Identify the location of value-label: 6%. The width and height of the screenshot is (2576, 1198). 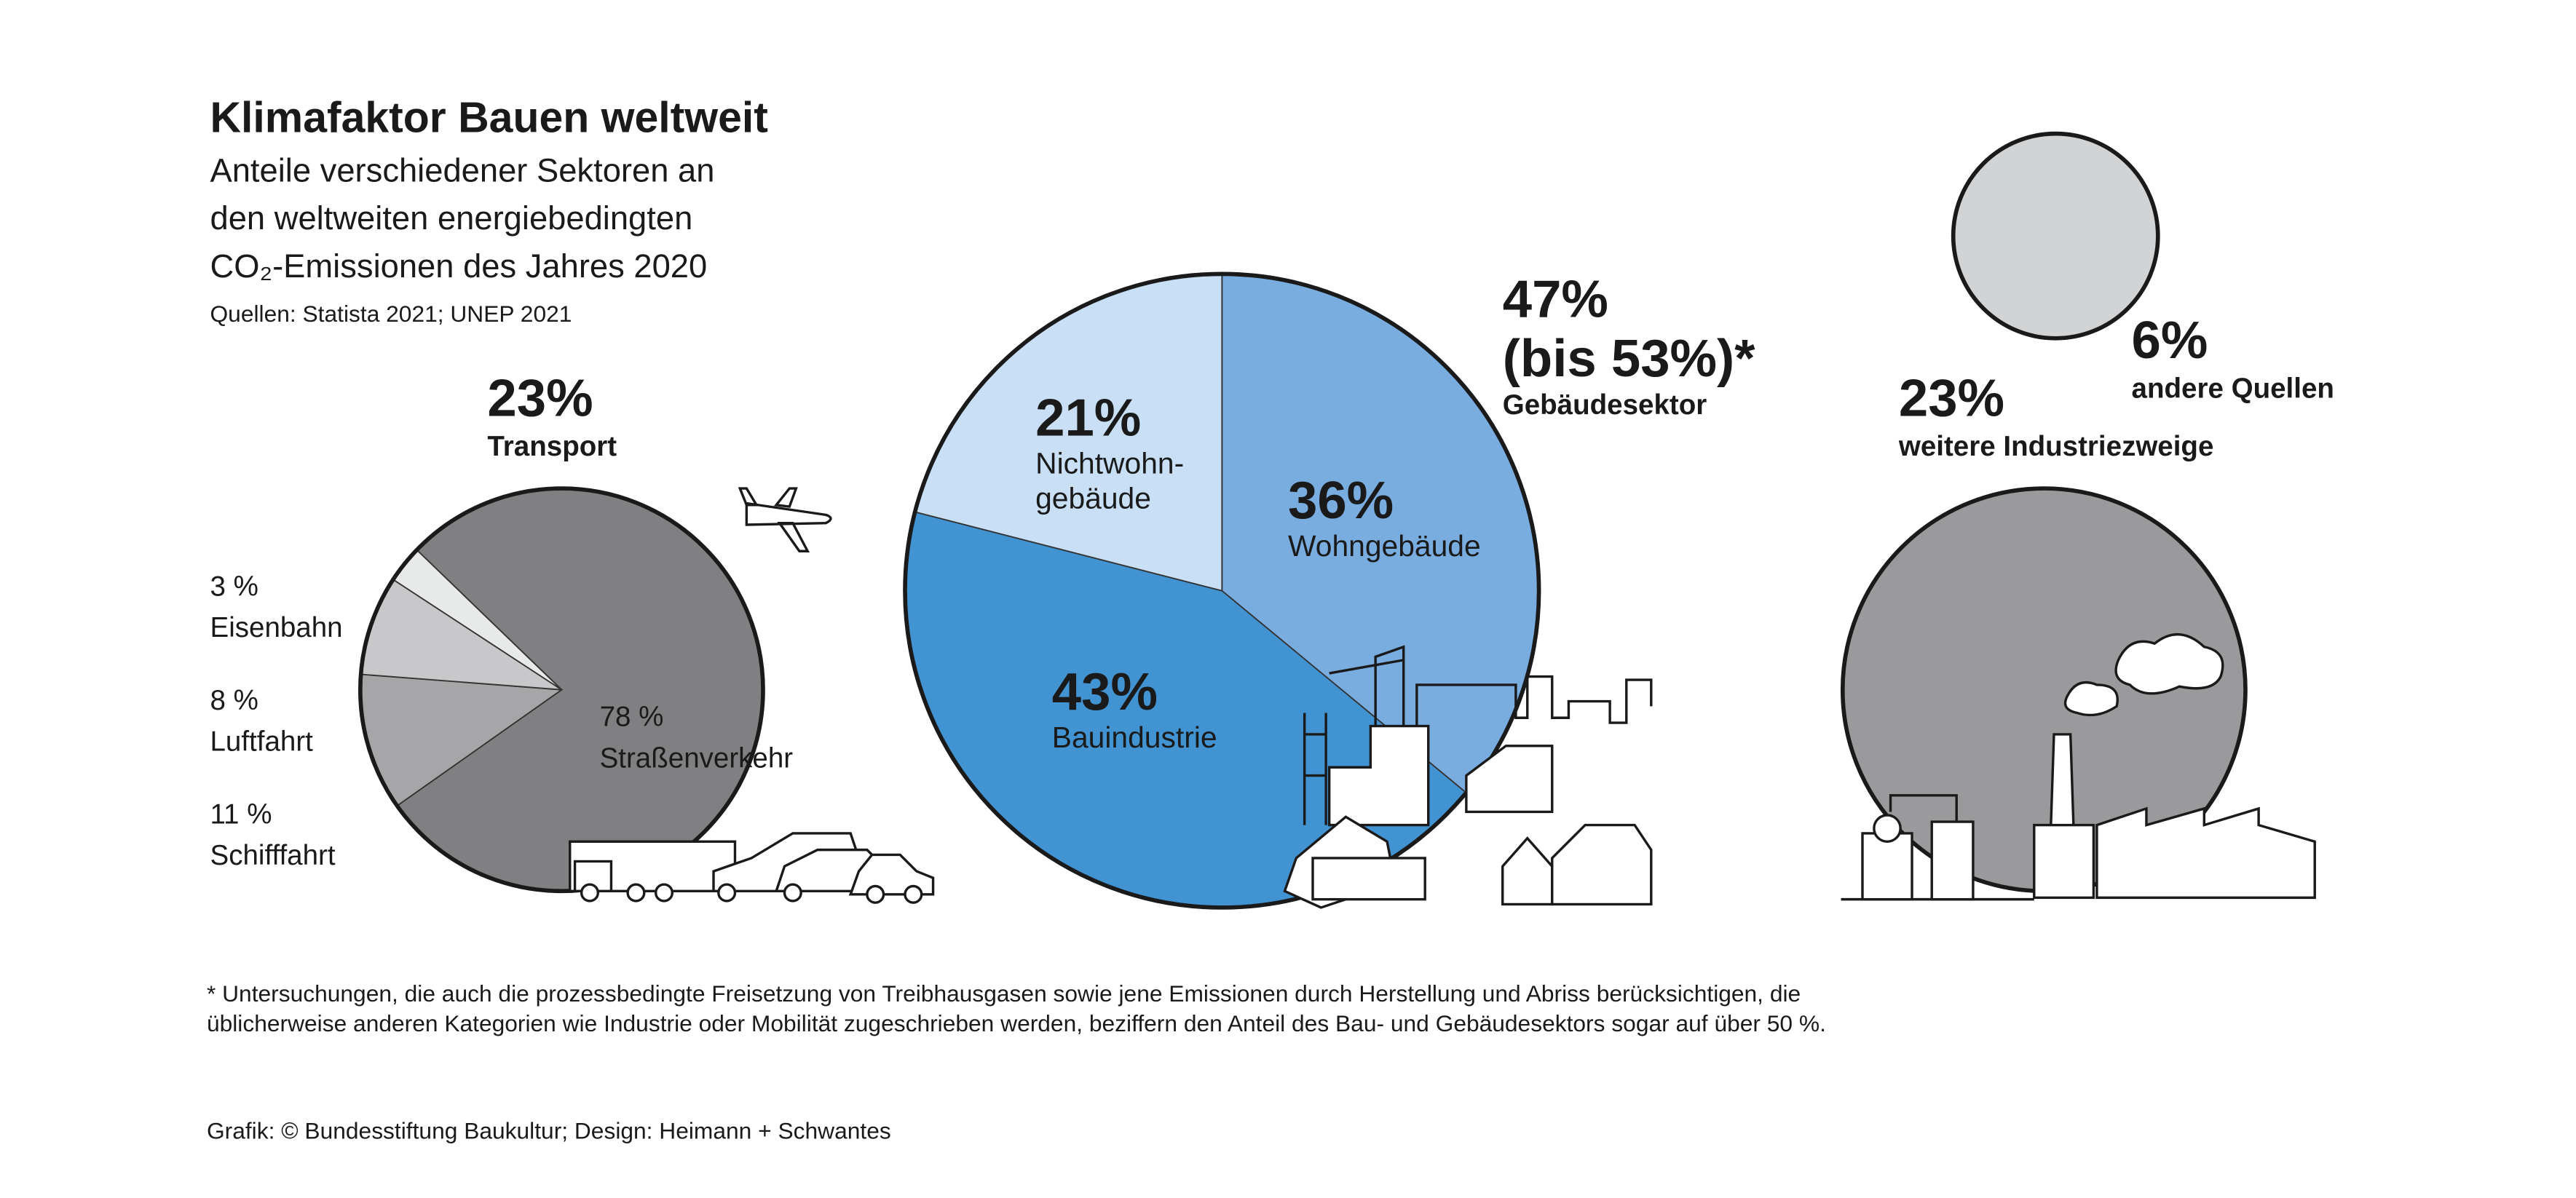
(2170, 340).